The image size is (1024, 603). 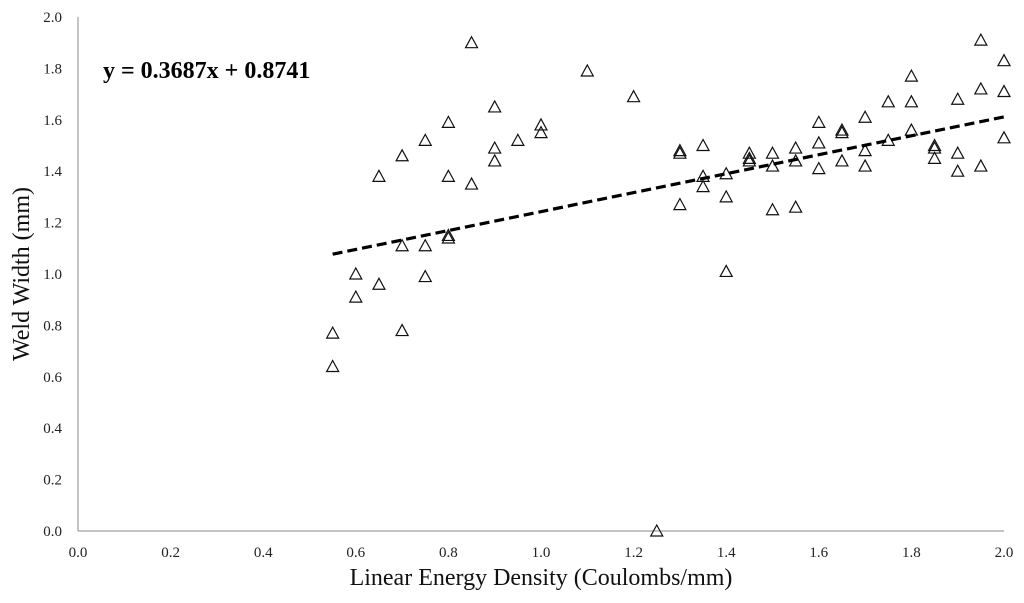 What do you see at coordinates (206, 71) in the screenshot?
I see `trendline-equation: y = 0.3687x + 0.8741` at bounding box center [206, 71].